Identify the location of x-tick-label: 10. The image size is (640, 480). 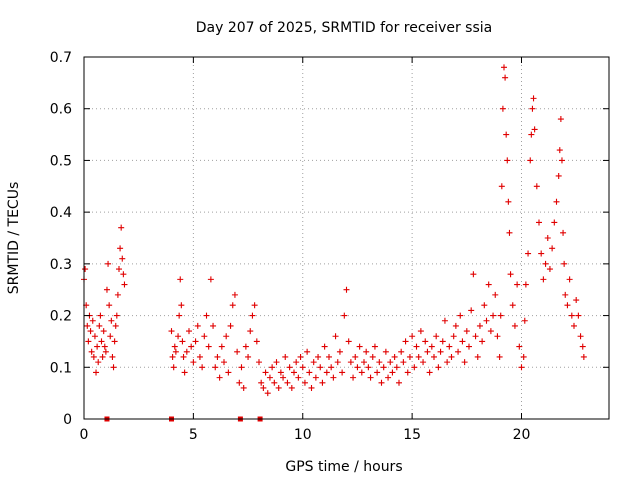
(303, 435).